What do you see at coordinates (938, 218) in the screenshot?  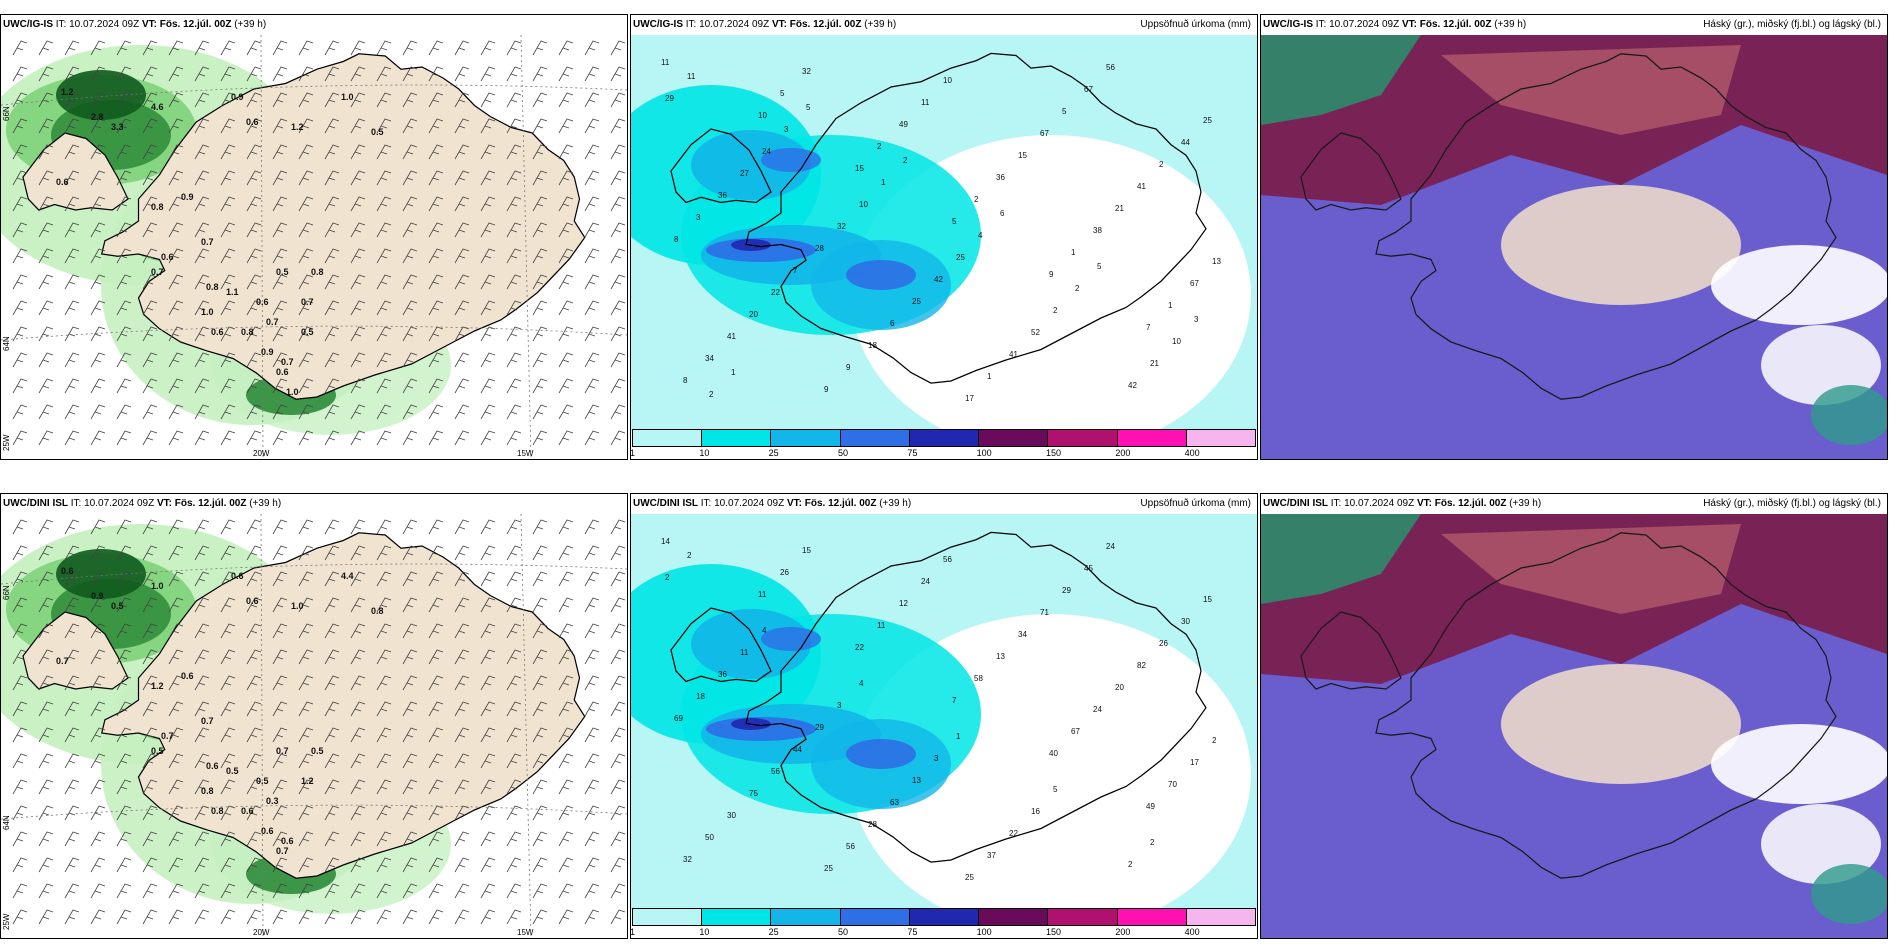 I see `iceland-land` at bounding box center [938, 218].